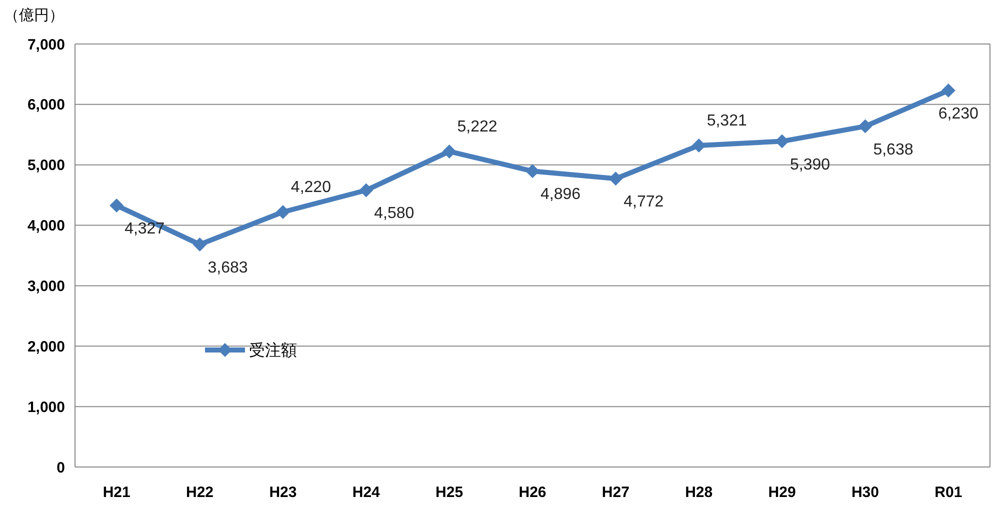  What do you see at coordinates (46, 286) in the screenshot?
I see `y-tick-label: 3,000` at bounding box center [46, 286].